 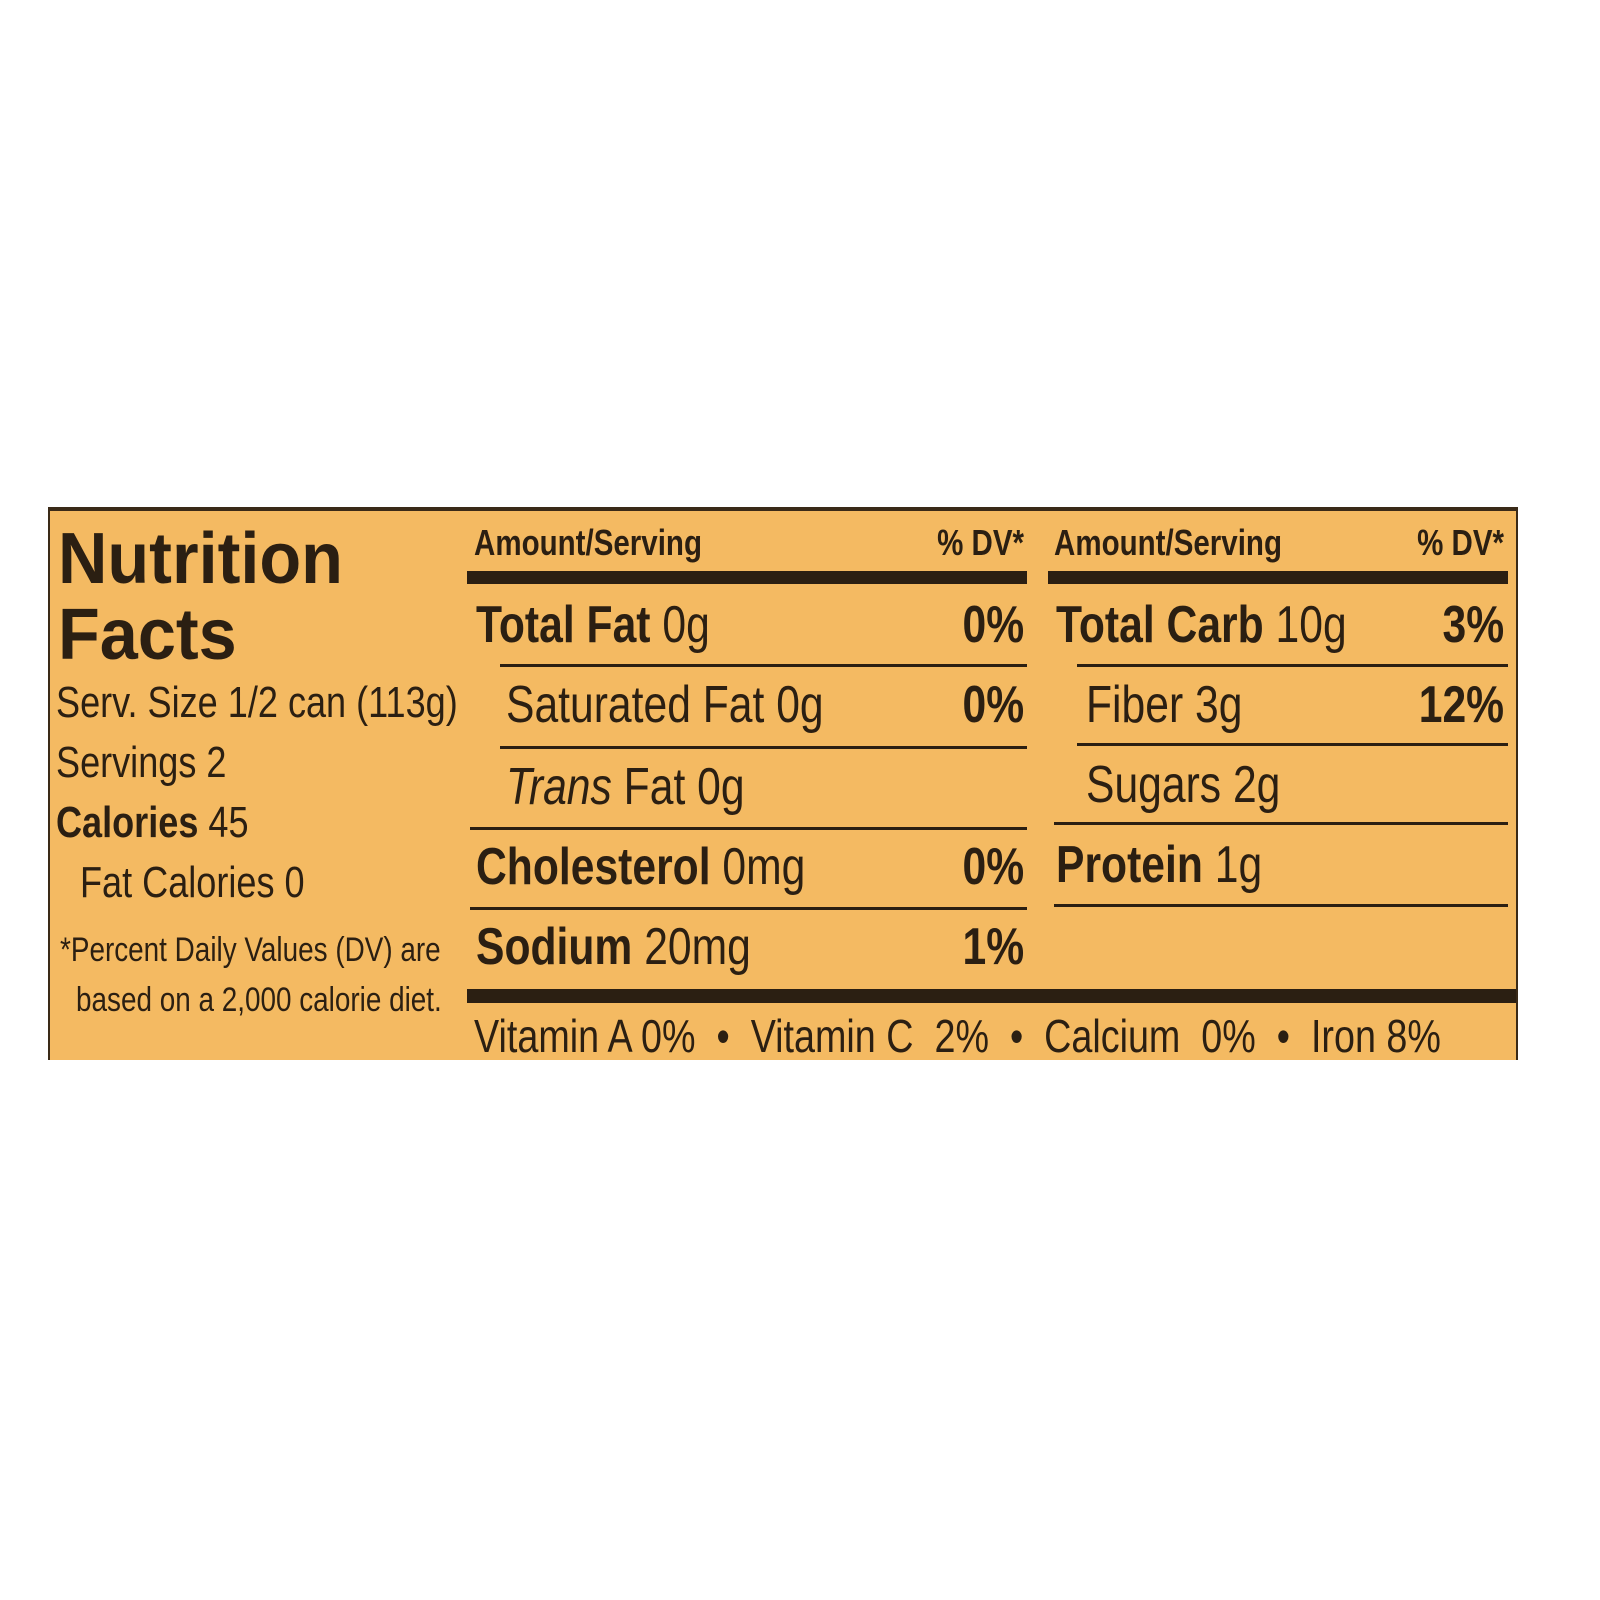 What do you see at coordinates (228, 822) in the screenshot?
I see `calories-value: 45` at bounding box center [228, 822].